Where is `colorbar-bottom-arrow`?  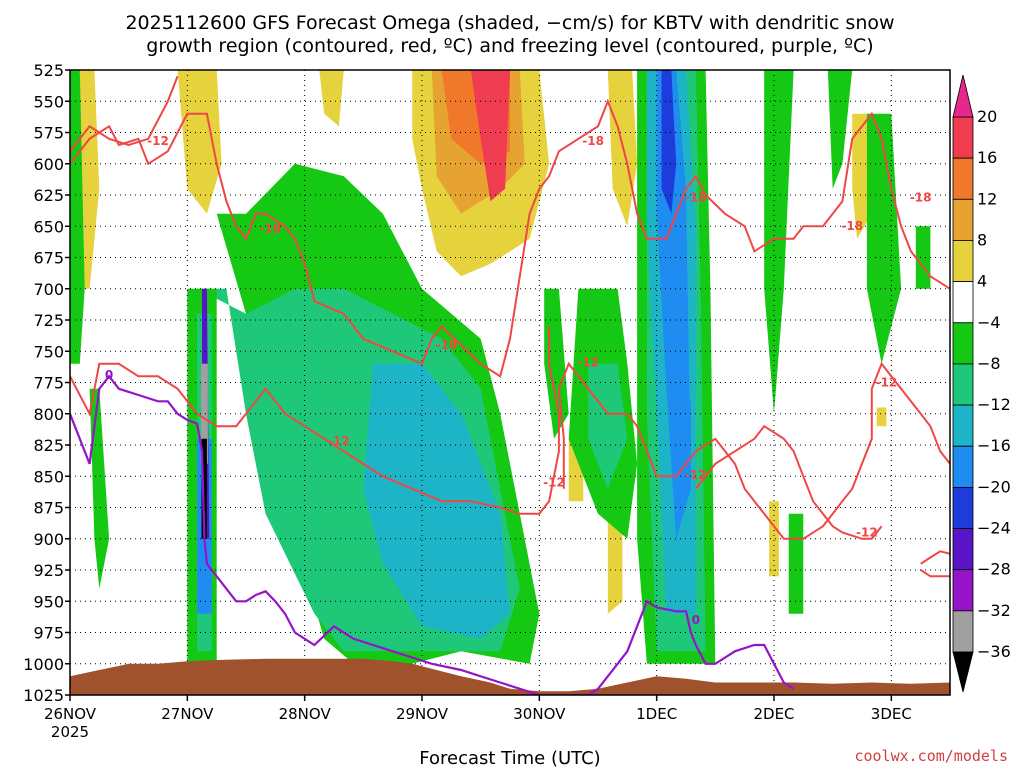
colorbar-bottom-arrow is located at coordinates (963, 672).